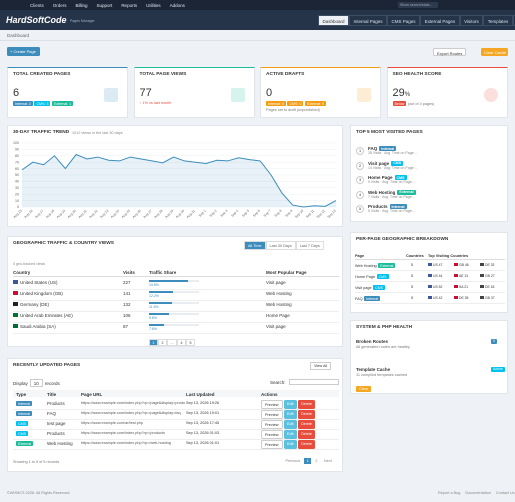 This screenshot has width=515, height=502. Describe the element at coordinates (129, 5) in the screenshot. I see `nav-item: Reports` at that location.